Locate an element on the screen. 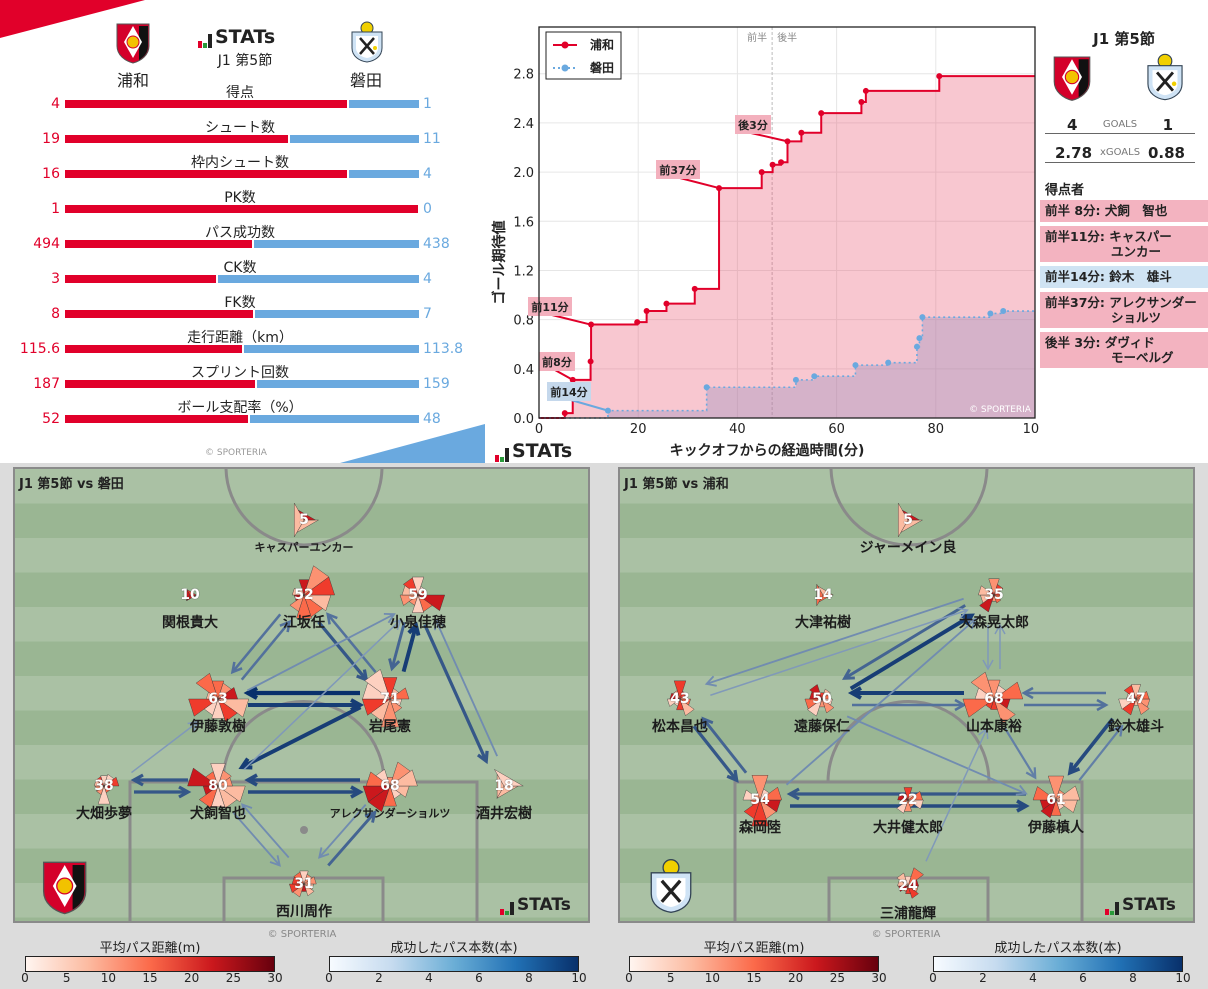 The width and height of the screenshot is (1208, 989). player-name: 大津祐樹 is located at coordinates (823, 623).